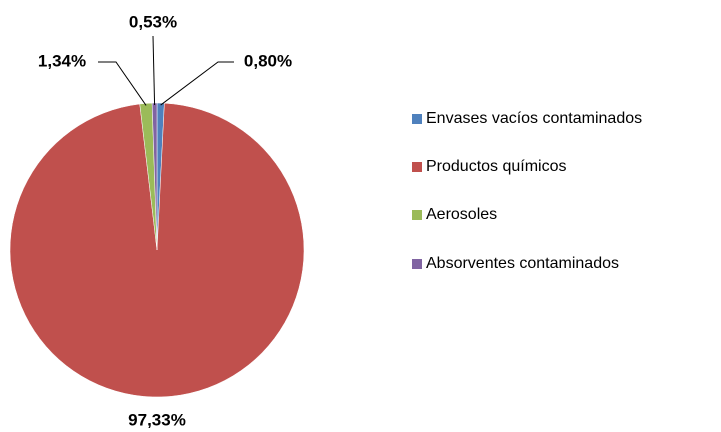 The height and width of the screenshot is (432, 721). Describe the element at coordinates (62, 60) in the screenshot. I see `data-label: 1,34%` at that location.